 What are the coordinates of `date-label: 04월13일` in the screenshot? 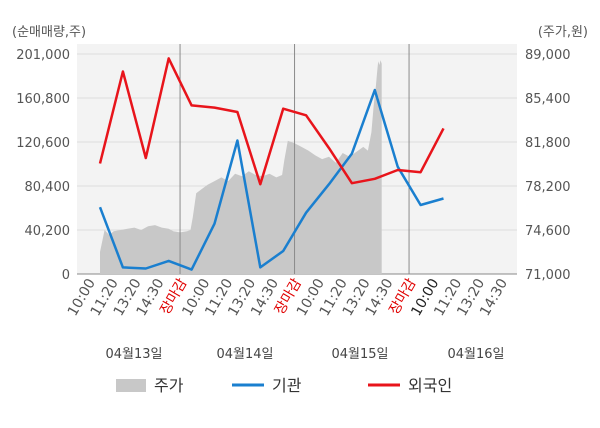 It's located at (133, 354).